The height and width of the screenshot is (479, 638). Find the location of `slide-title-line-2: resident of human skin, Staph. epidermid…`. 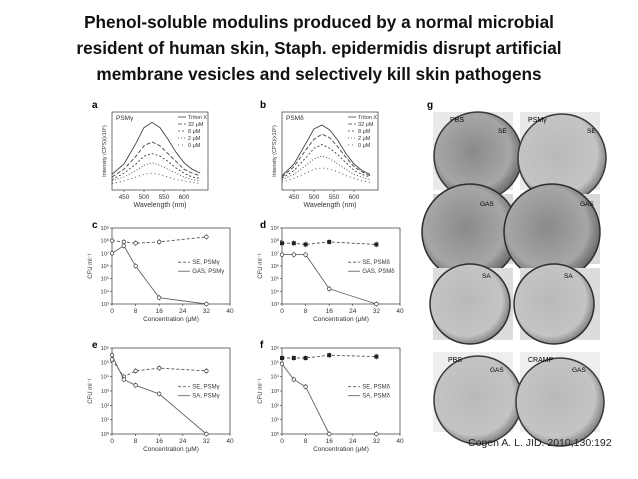

slide-title-line-2: resident of human skin, Staph. epidermid… is located at coordinates (319, 48).